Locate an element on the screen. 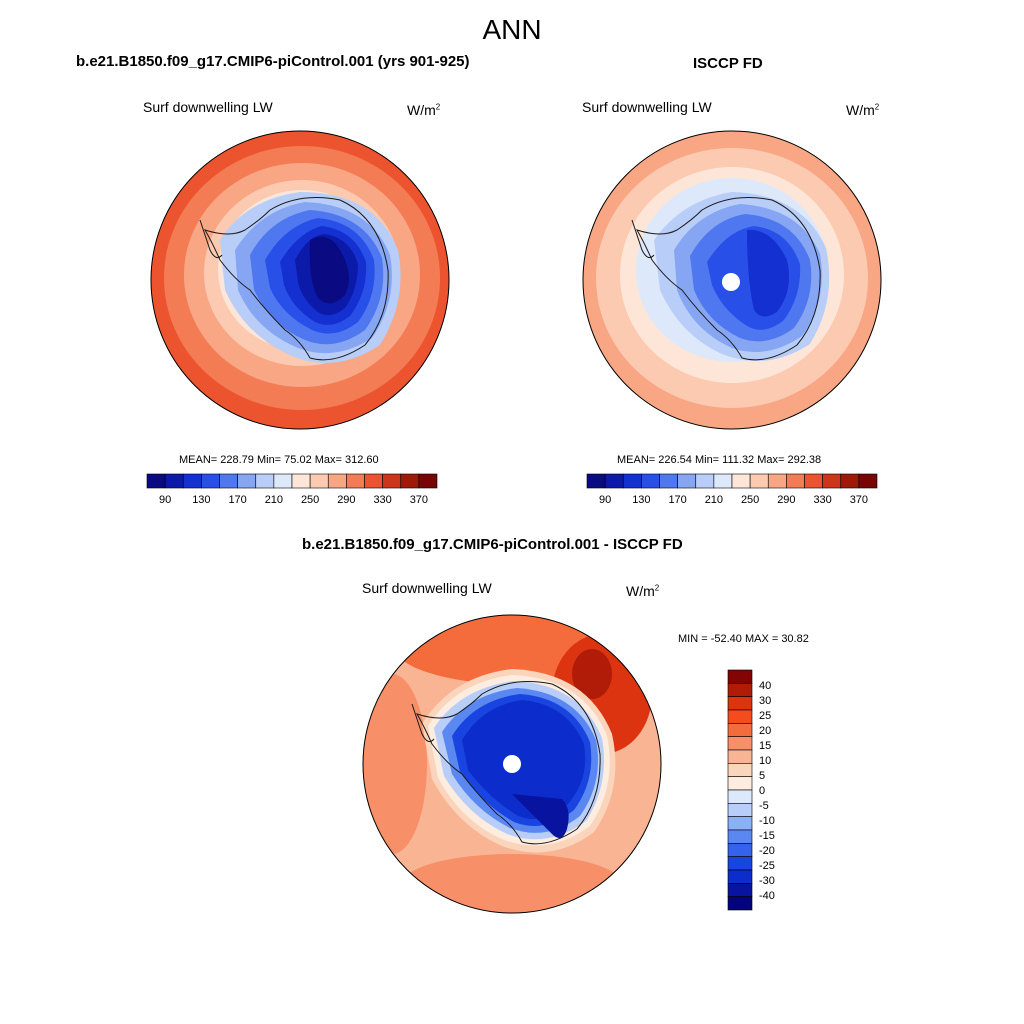  panel-2-units: W/m2 is located at coordinates (863, 110).